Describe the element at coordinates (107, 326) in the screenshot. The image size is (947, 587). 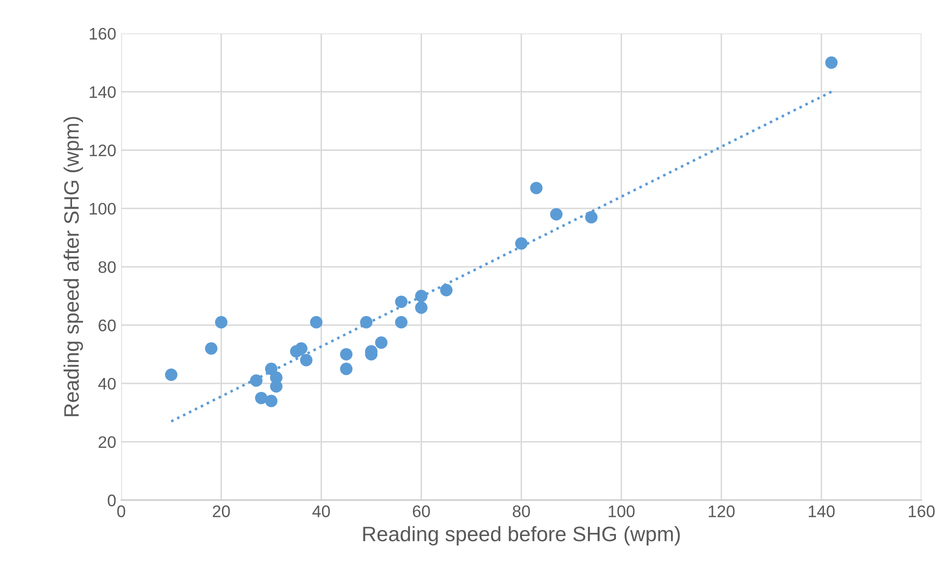
I see `y-tick-label: 60` at that location.